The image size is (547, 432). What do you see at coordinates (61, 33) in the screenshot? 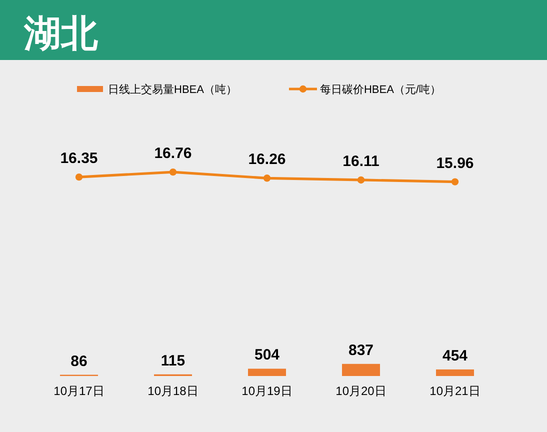
I see `title: 湖北` at bounding box center [61, 33].